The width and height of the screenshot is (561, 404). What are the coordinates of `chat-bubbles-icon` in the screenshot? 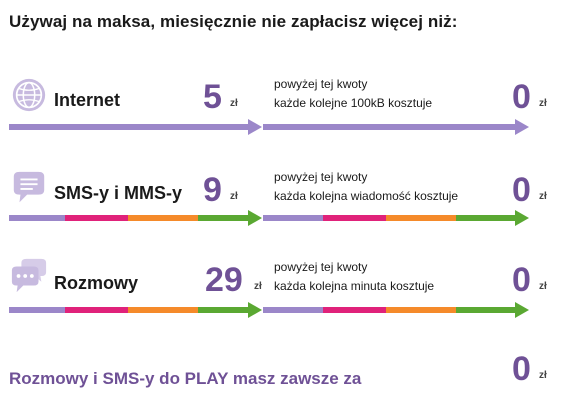 It's located at (29, 275).